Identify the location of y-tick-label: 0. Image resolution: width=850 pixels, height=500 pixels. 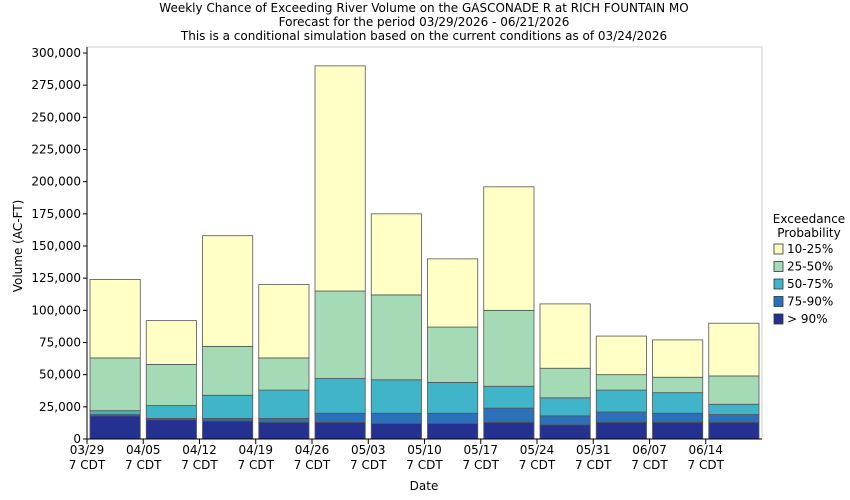
(77, 439).